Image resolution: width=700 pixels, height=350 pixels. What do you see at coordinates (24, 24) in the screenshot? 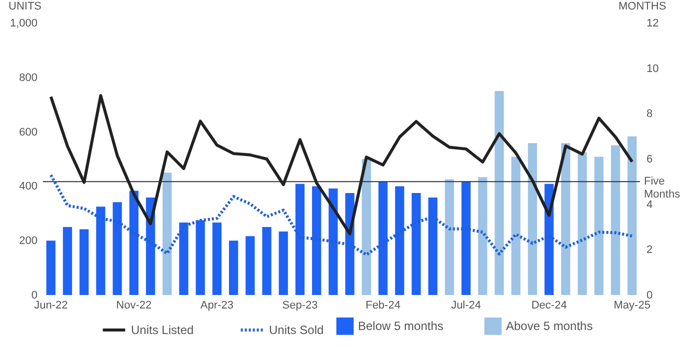
I see `y-tick-label: 1,000` at bounding box center [24, 24].